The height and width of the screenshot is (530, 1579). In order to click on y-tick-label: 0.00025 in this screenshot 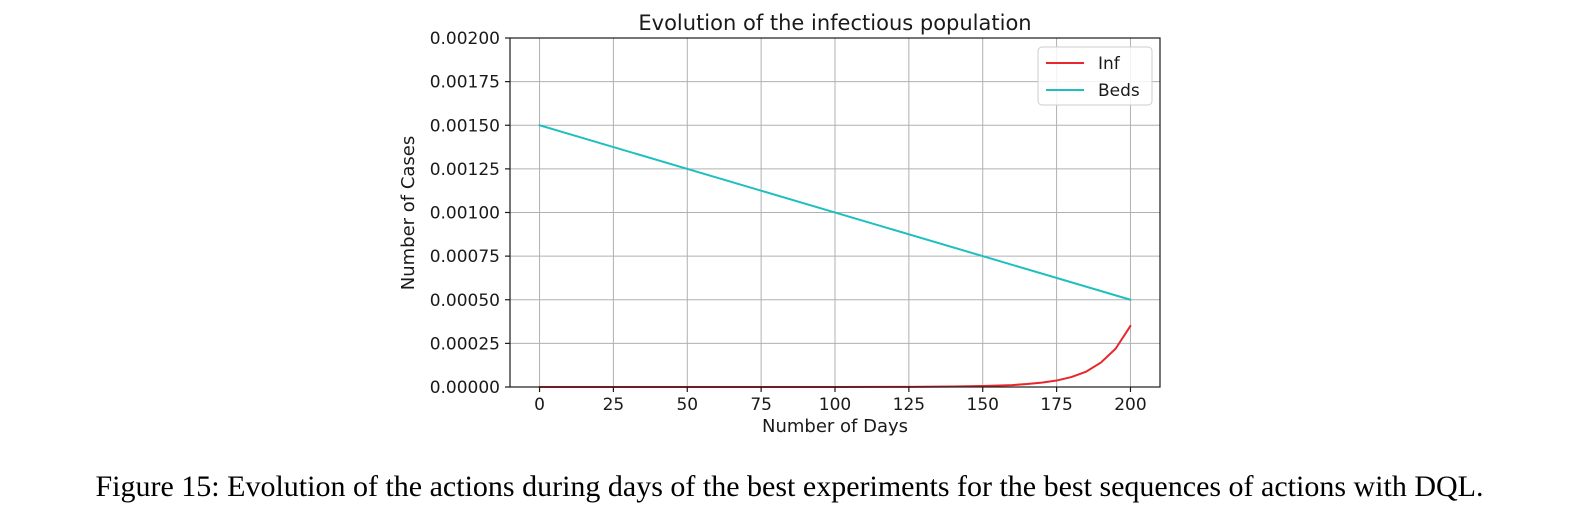, I will do `click(465, 344)`.